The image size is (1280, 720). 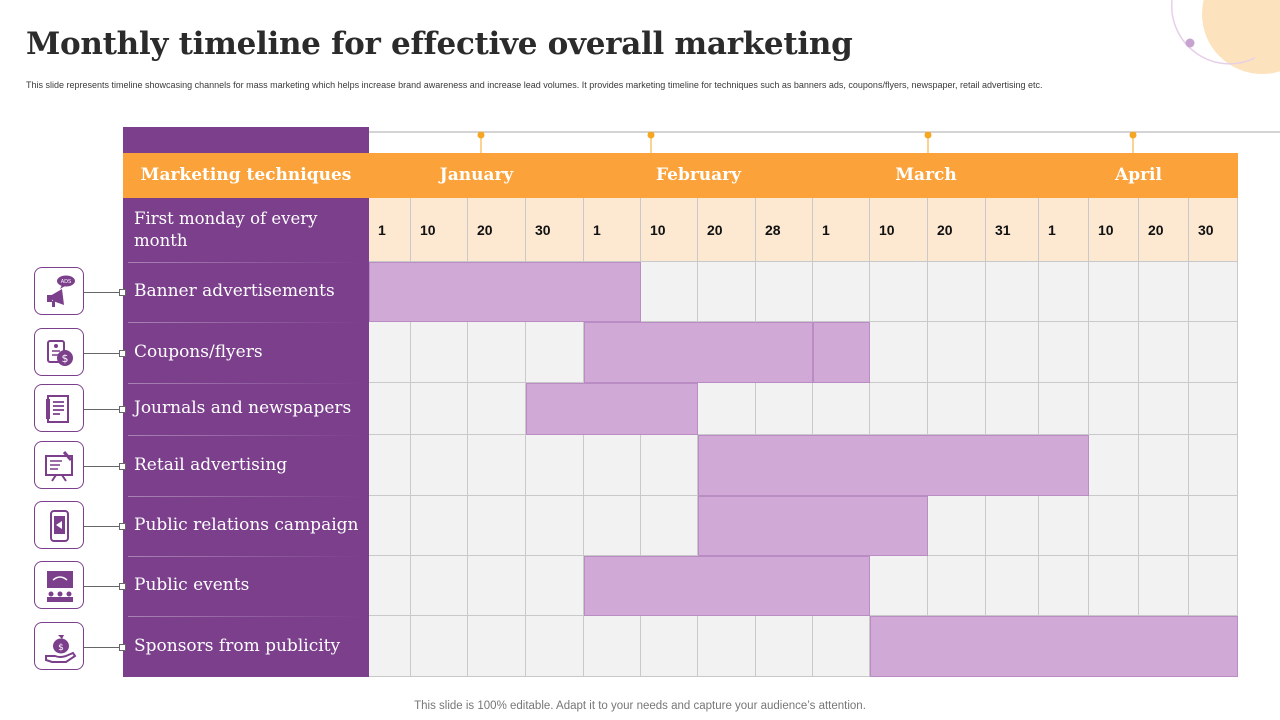 What do you see at coordinates (1138, 175) in the screenshot?
I see `month-label-april: April` at bounding box center [1138, 175].